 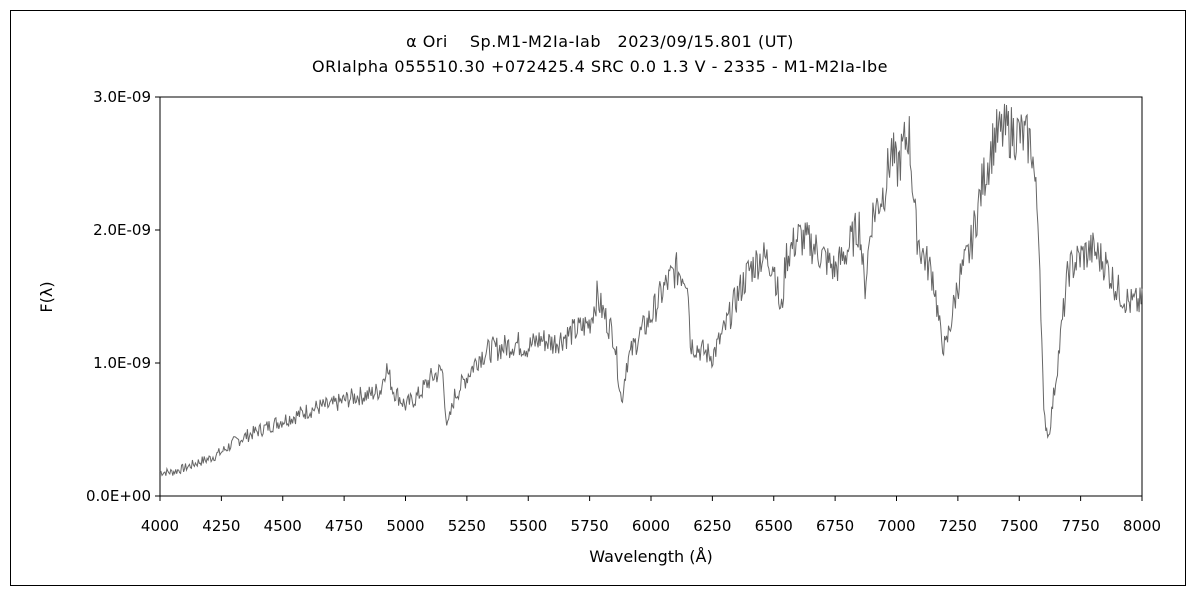 I want to click on y-tick-label: 2.0E-09, so click(x=122, y=230).